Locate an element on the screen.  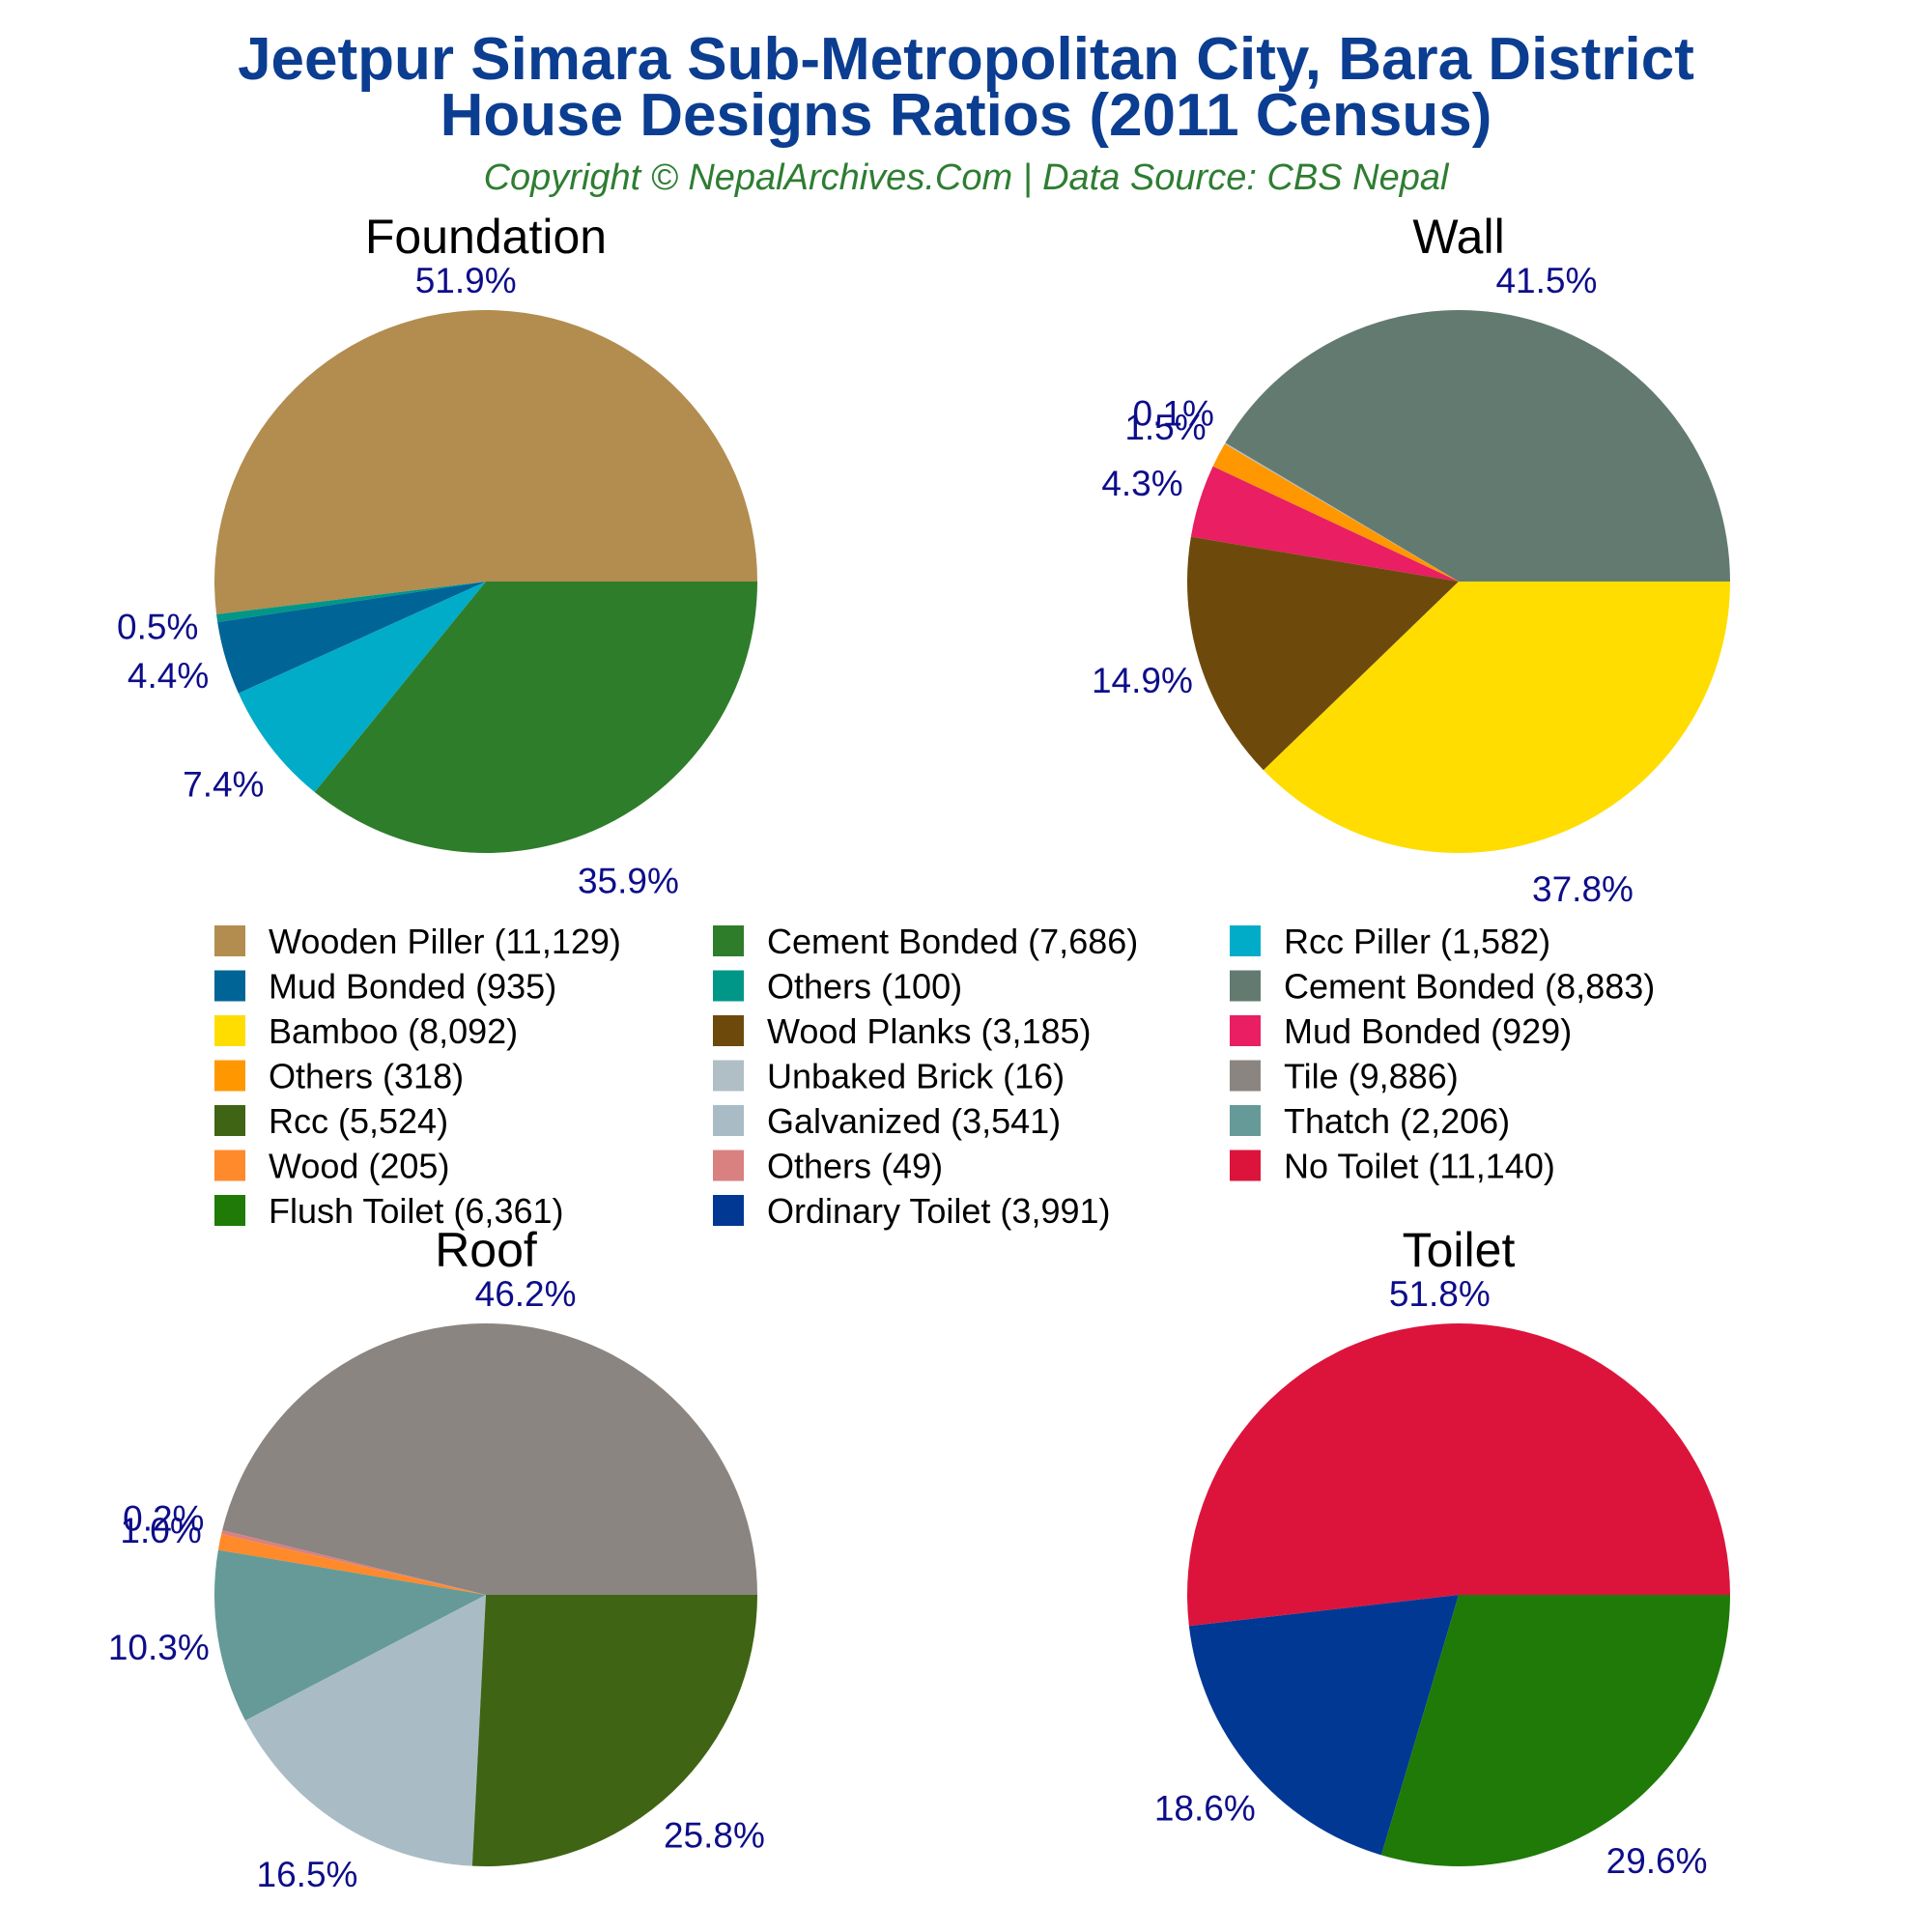
legend-label: Cement Bonded (8,883) is located at coordinates (1469, 987).